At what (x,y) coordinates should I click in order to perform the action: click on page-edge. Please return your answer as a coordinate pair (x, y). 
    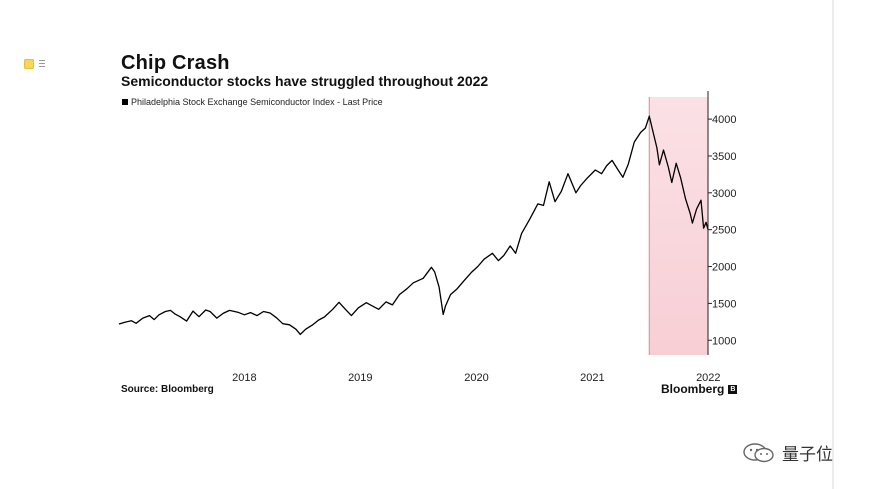
    Looking at the image, I should click on (833, 244).